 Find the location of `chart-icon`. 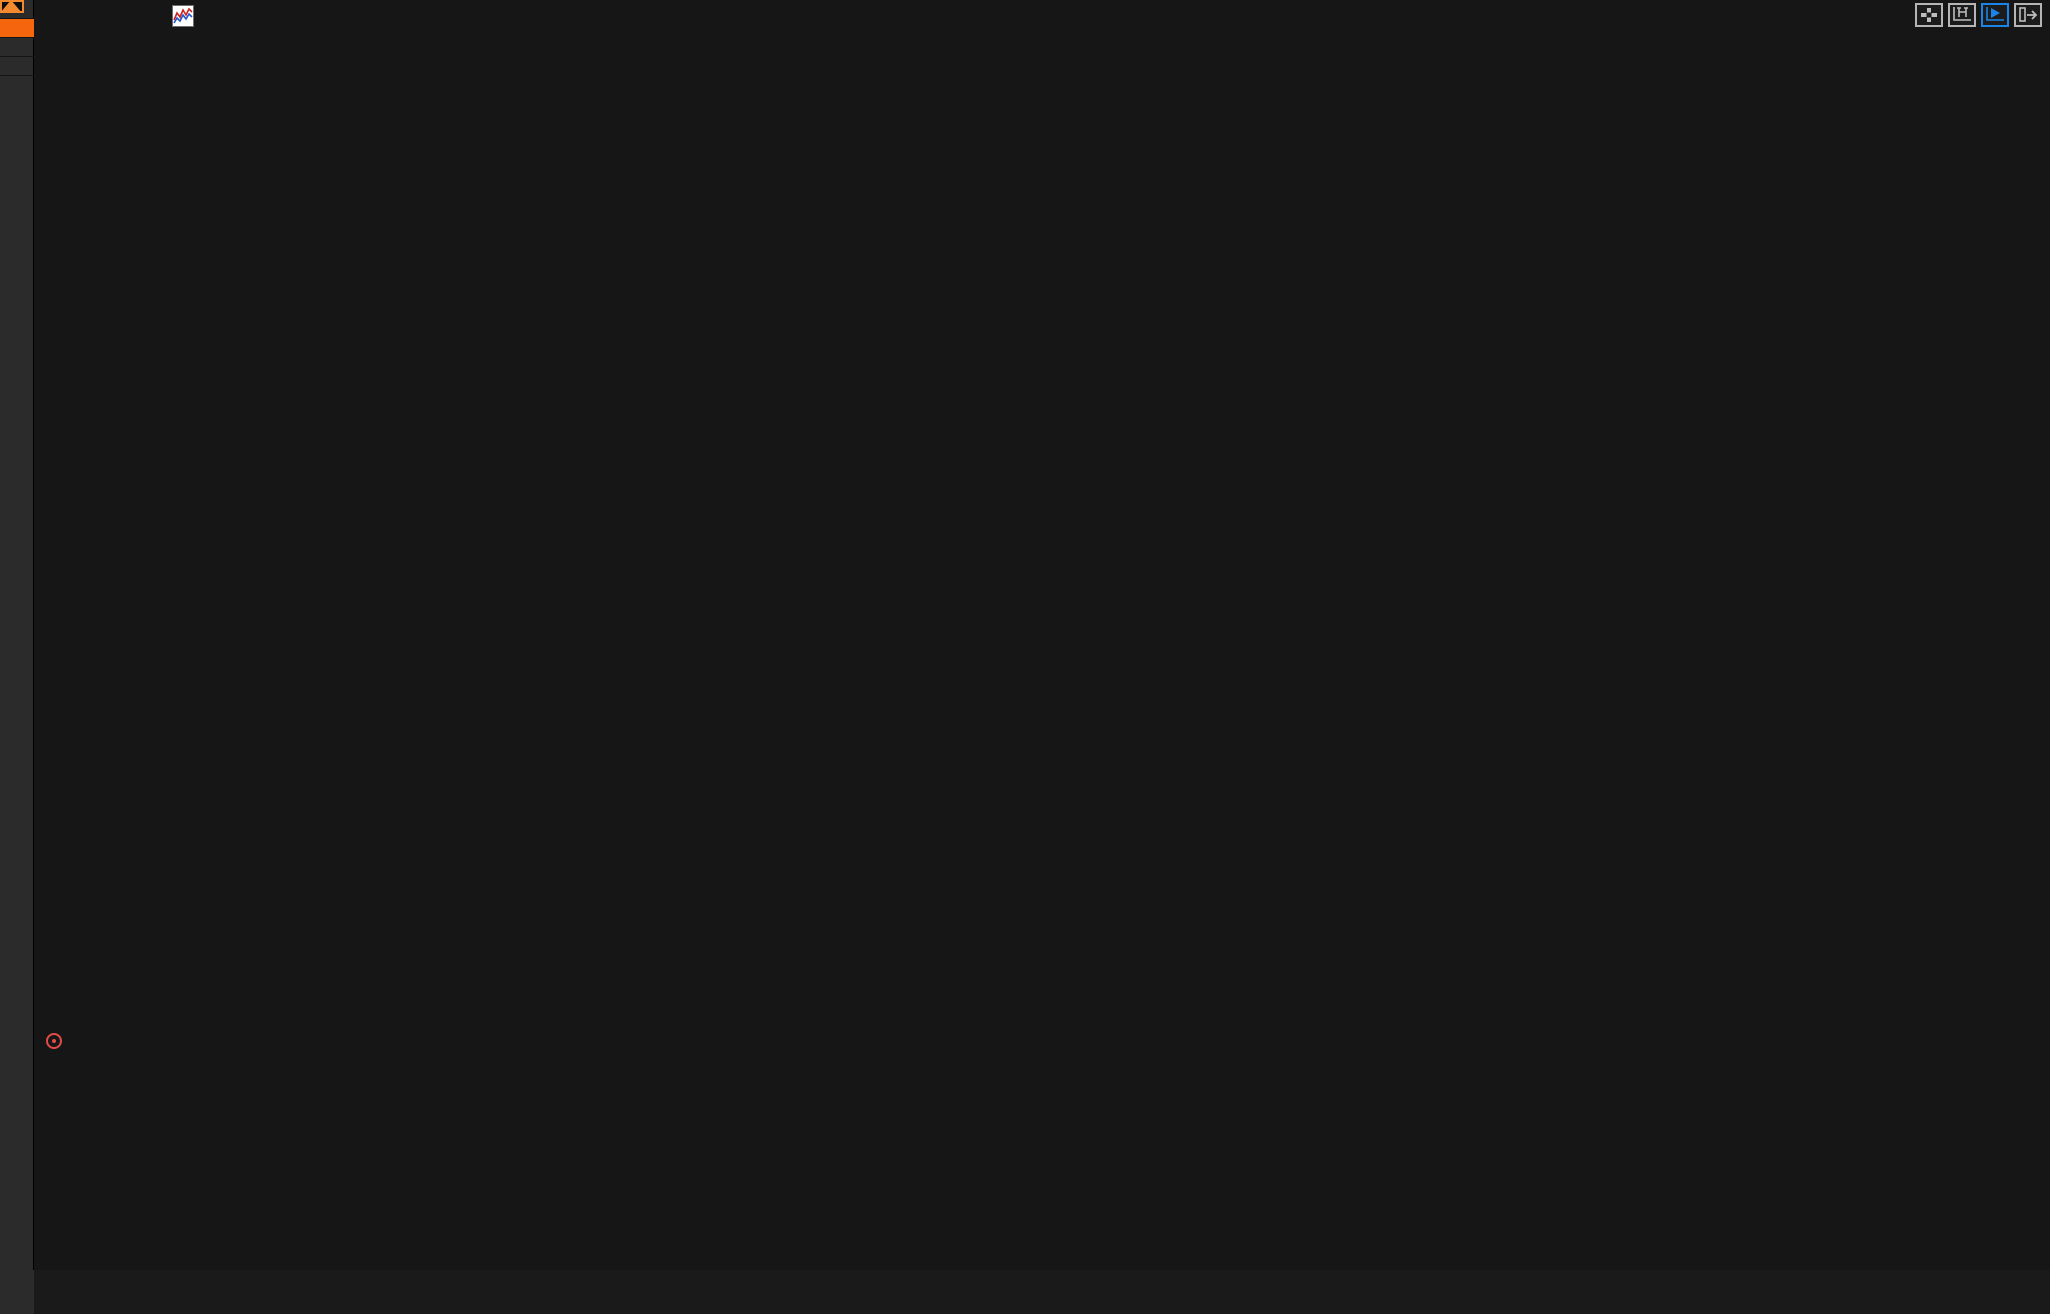

chart-icon is located at coordinates (183, 16).